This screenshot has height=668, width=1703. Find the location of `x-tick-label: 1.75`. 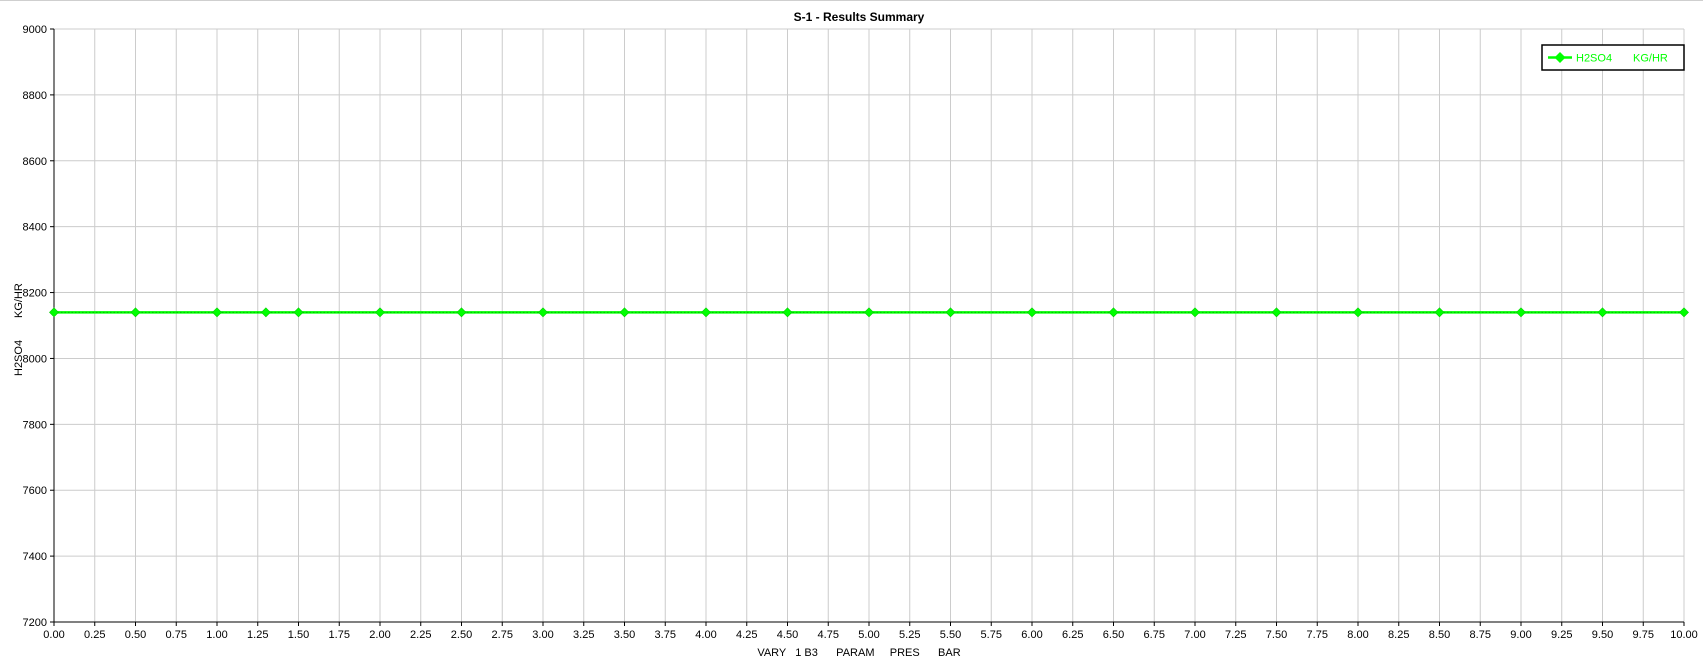

x-tick-label: 1.75 is located at coordinates (339, 635).